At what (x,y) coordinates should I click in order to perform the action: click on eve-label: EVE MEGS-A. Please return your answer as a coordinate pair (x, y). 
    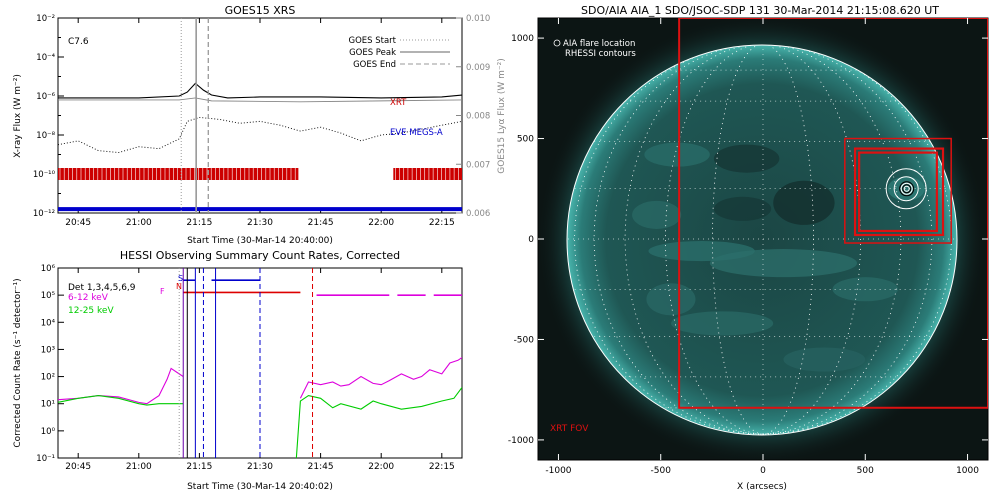
    Looking at the image, I should click on (416, 133).